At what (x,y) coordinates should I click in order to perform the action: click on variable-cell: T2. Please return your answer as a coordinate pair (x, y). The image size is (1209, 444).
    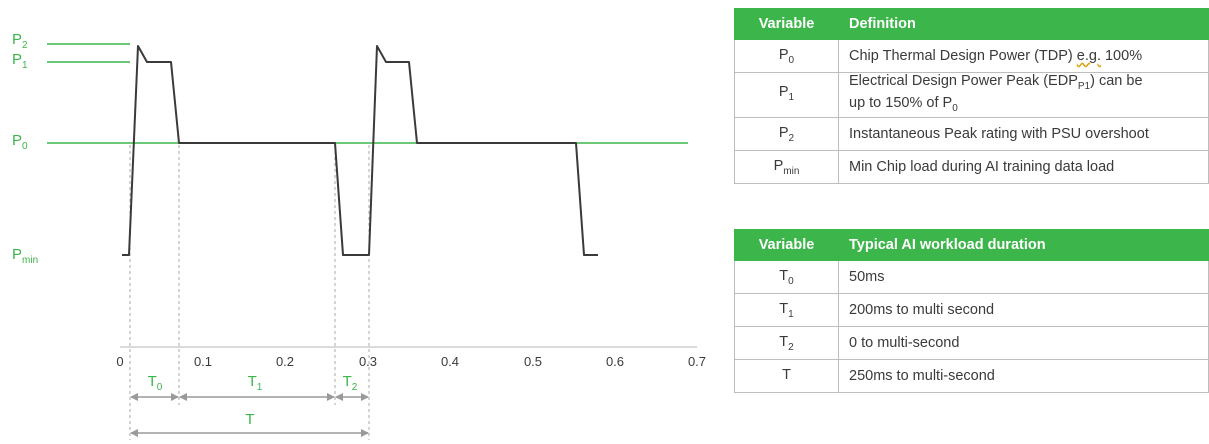
    Looking at the image, I should click on (786, 343).